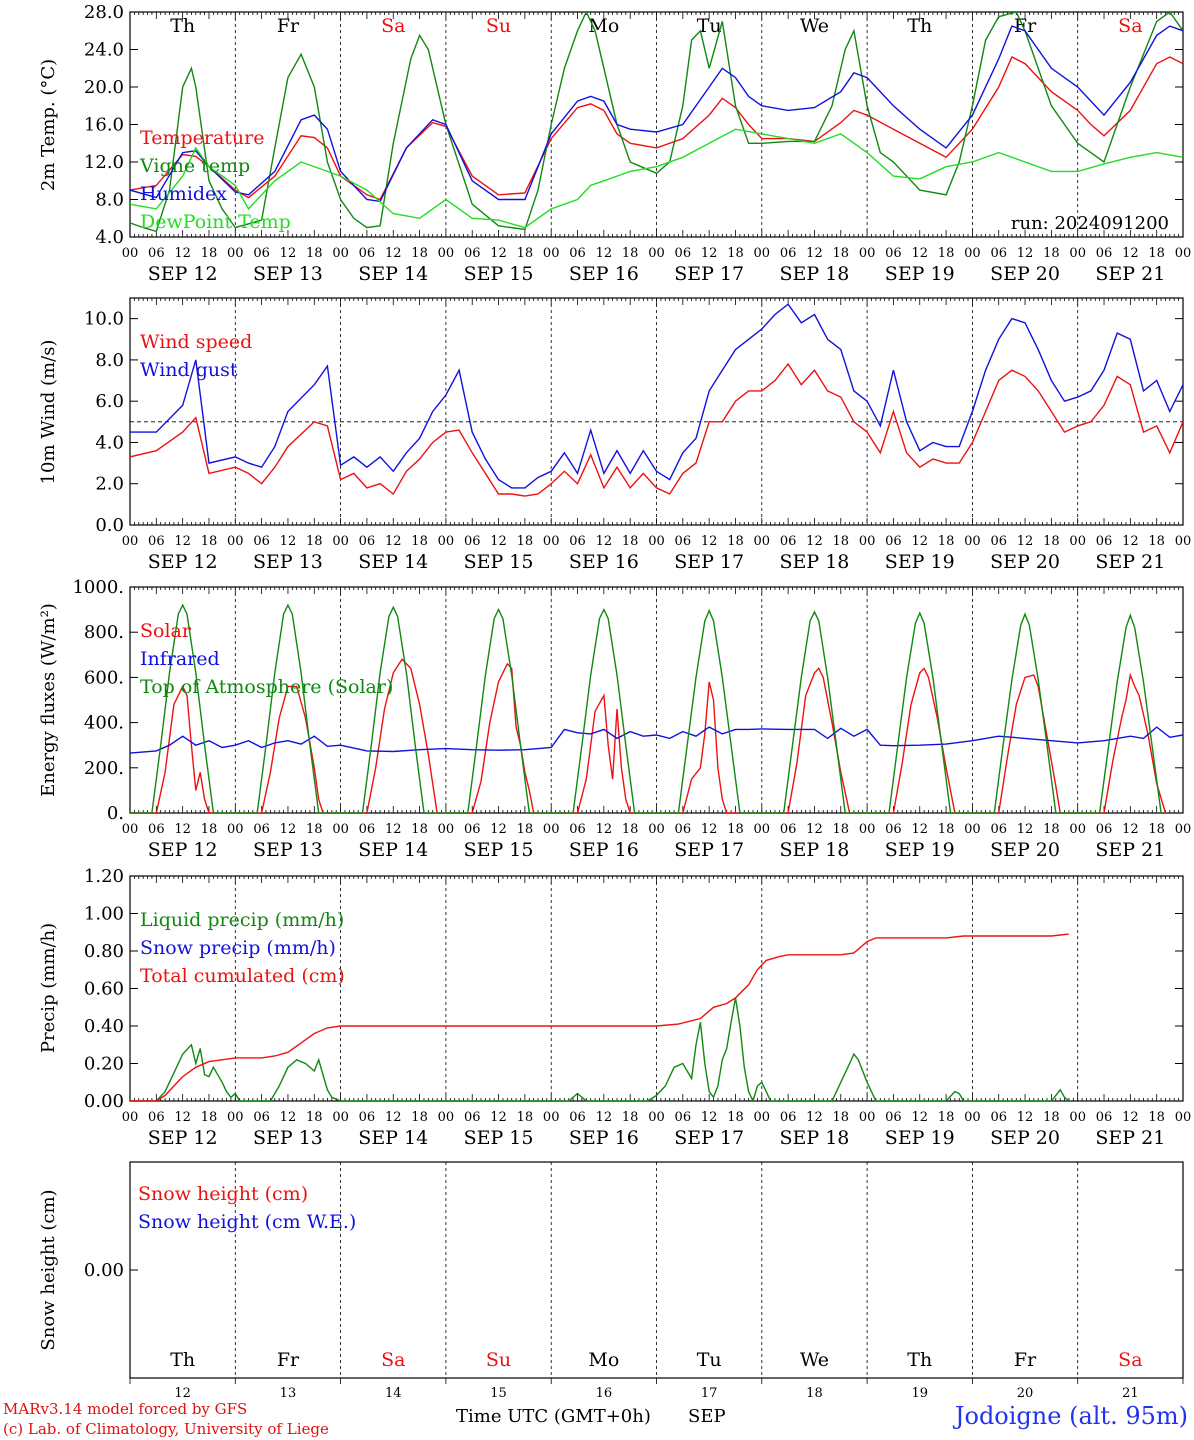 Image resolution: width=1194 pixels, height=1440 pixels. I want to click on y-tick-label: 600., so click(104, 677).